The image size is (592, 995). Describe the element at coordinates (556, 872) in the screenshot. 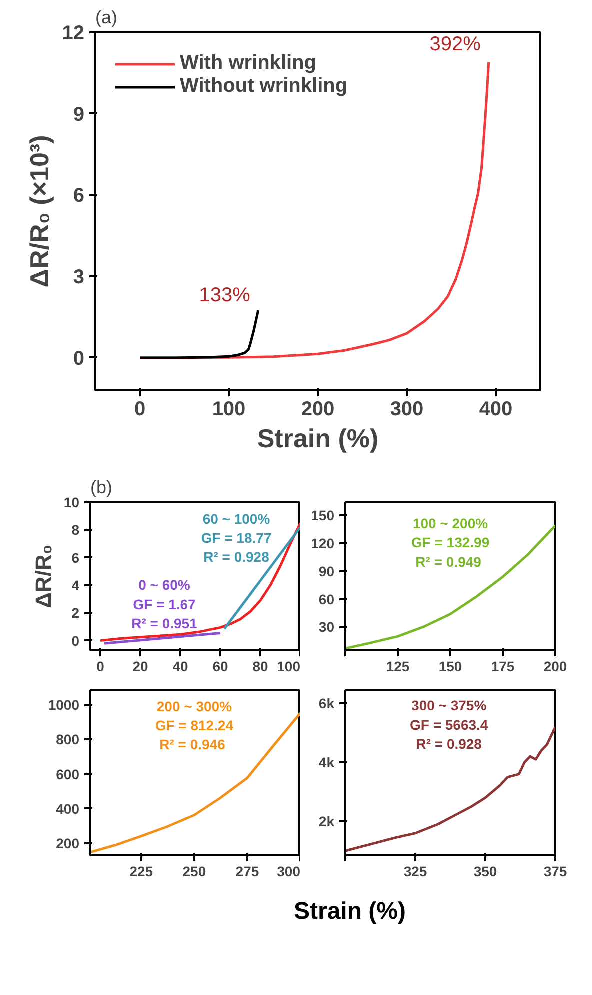

I see `x-tick-label: 375` at that location.